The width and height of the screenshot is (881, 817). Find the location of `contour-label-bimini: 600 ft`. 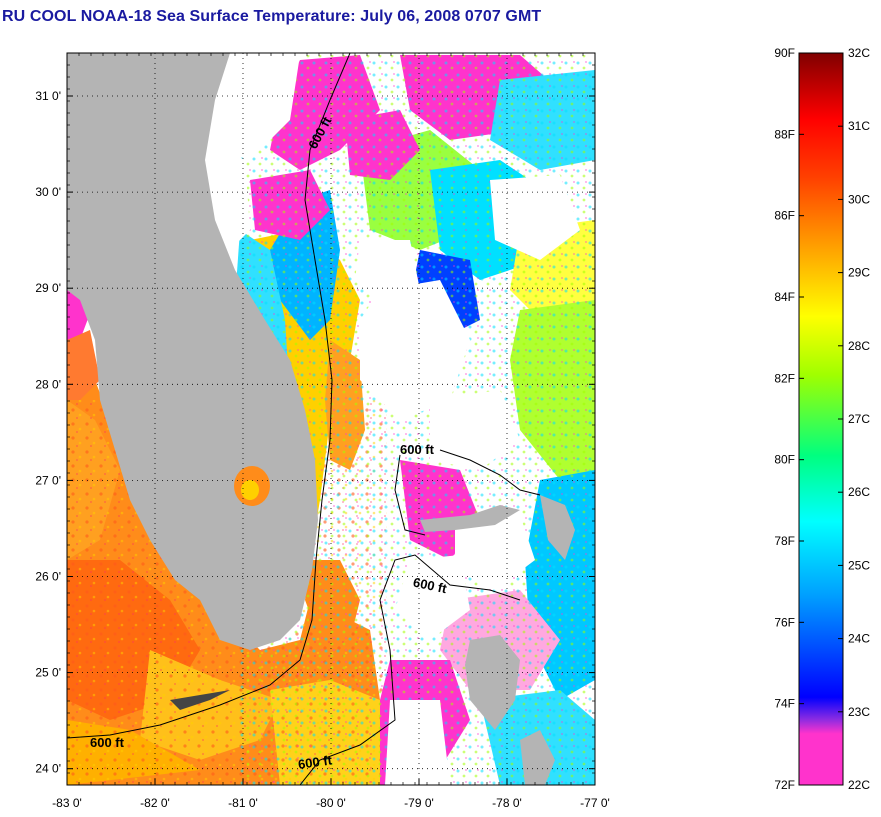

contour-label-bimini: 600 ft is located at coordinates (430, 586).